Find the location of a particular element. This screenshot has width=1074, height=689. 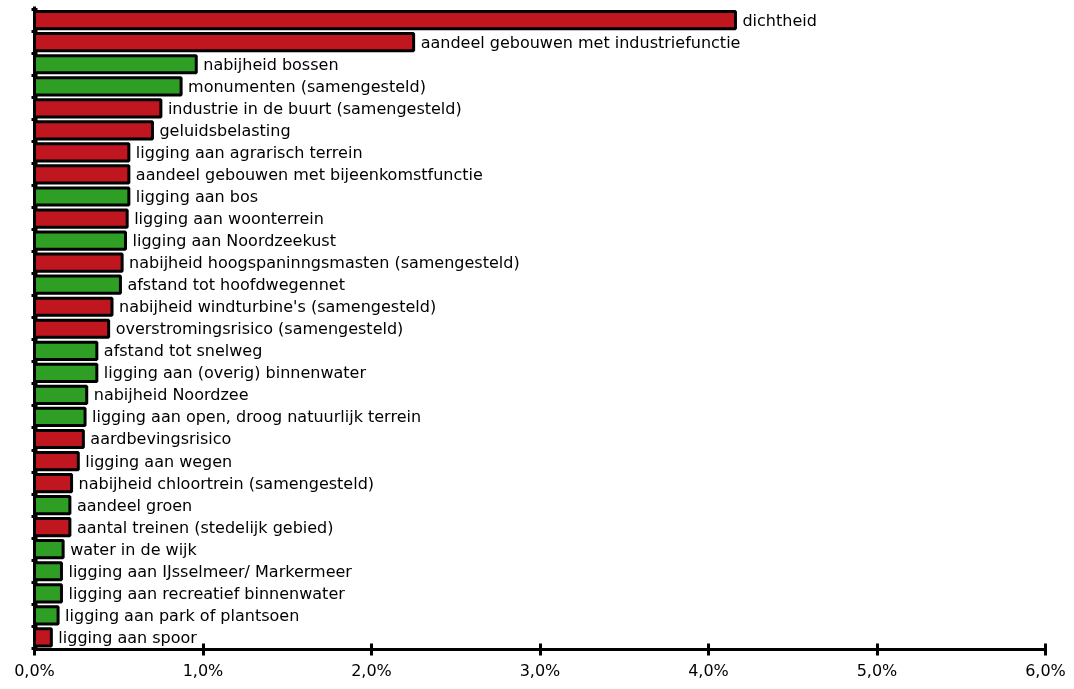

x-tick-label: 0,0% is located at coordinates (34, 670).